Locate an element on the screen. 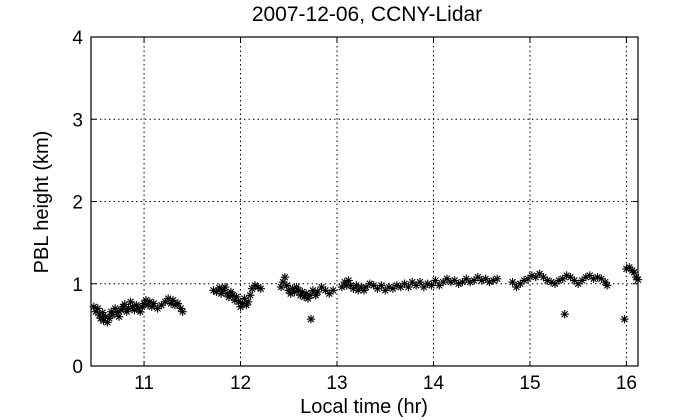 The height and width of the screenshot is (420, 700). data-points is located at coordinates (366, 295).